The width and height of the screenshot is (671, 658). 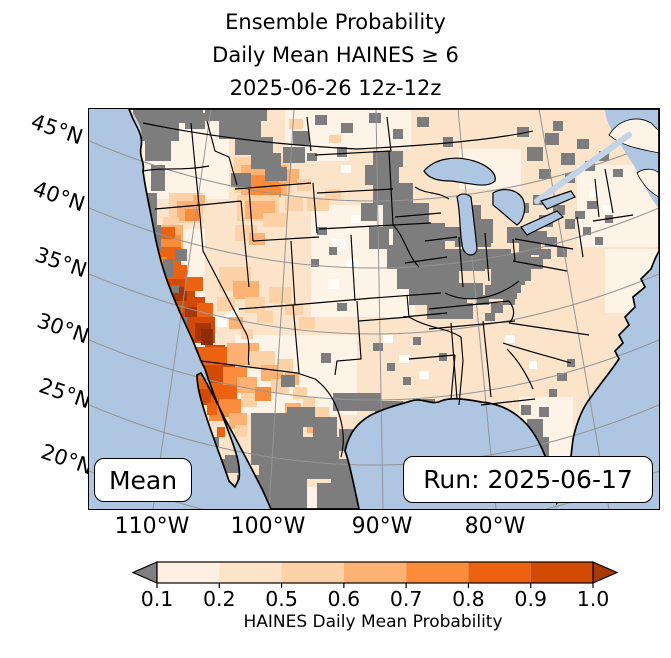 I want to click on lat-tick-label: 20°N, so click(x=67, y=459).